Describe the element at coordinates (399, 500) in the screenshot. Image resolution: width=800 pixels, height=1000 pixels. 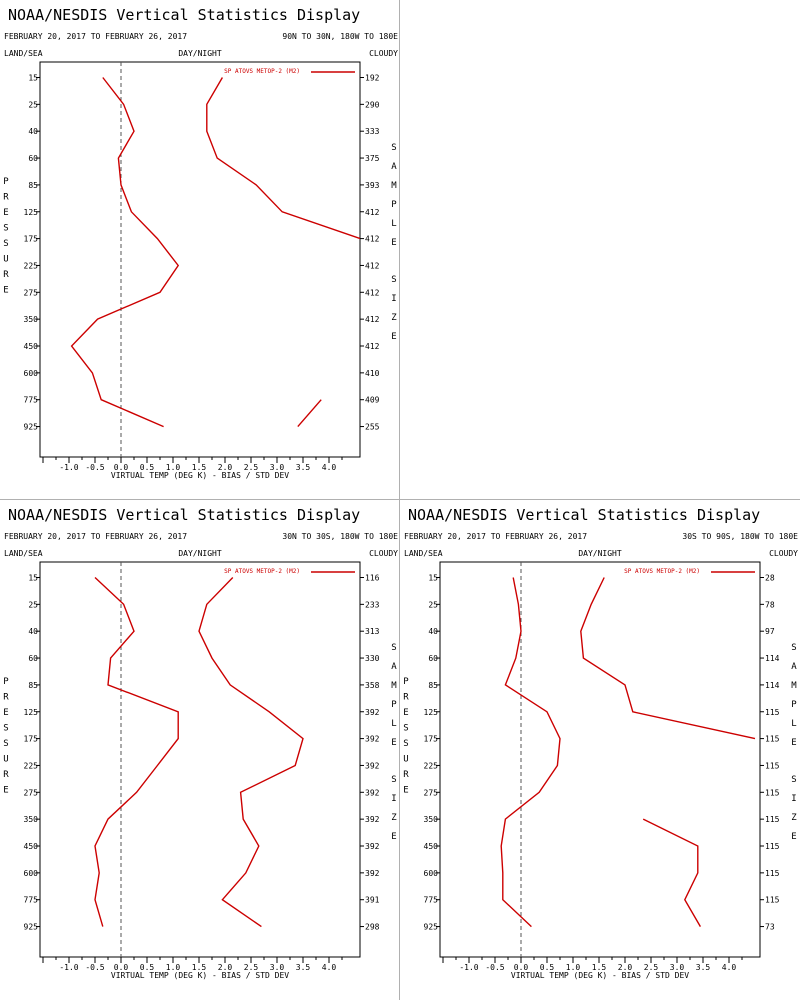
I see `divider-vertical` at that location.